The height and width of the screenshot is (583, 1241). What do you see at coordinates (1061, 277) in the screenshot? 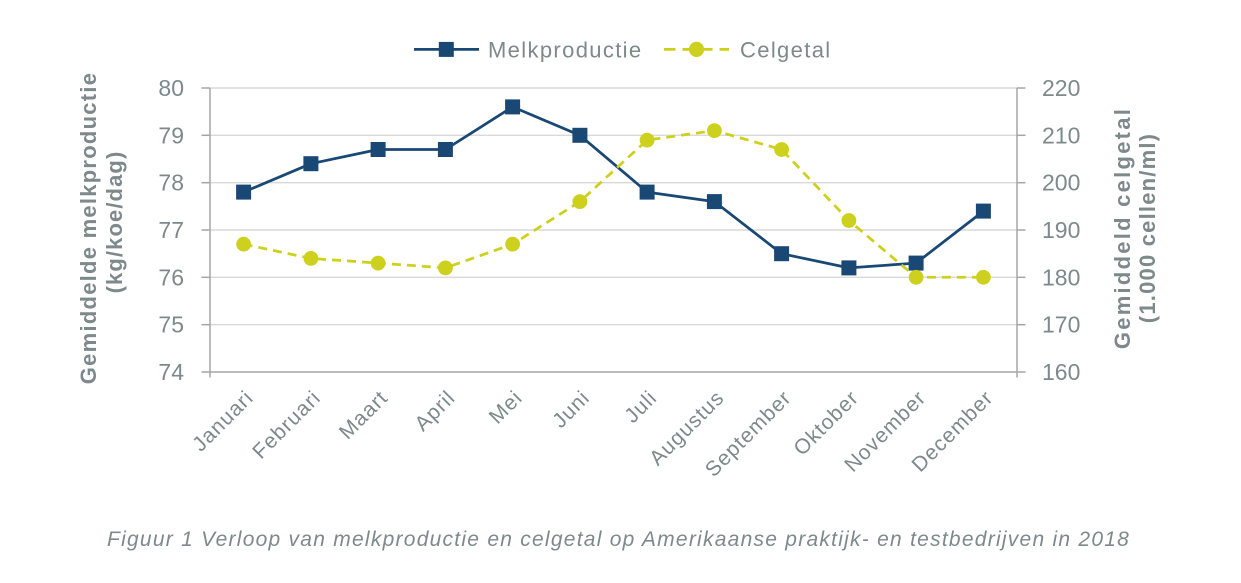
I see `svg-text: 180` at bounding box center [1061, 277].